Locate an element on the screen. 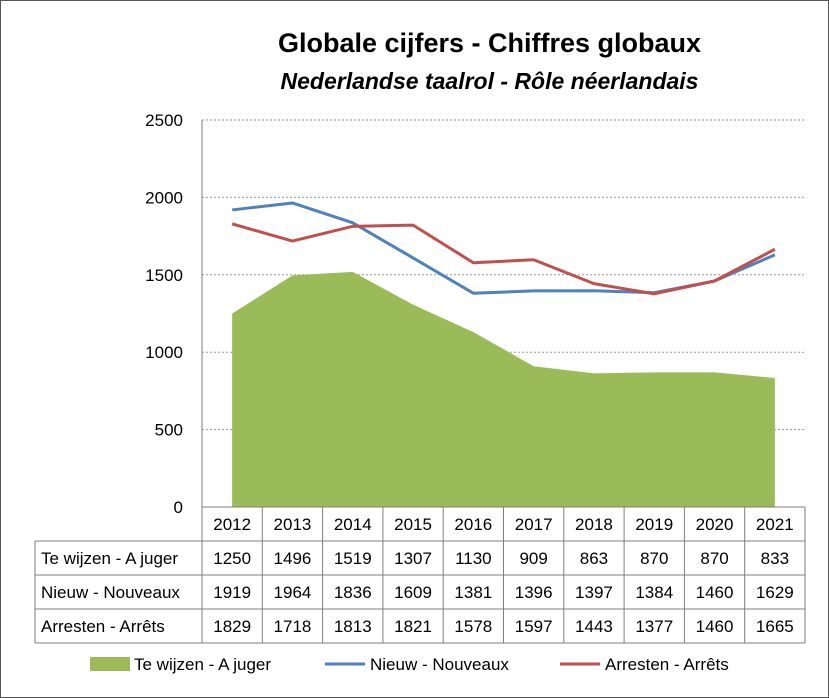 The height and width of the screenshot is (698, 829). data-label: 1609 is located at coordinates (413, 592).